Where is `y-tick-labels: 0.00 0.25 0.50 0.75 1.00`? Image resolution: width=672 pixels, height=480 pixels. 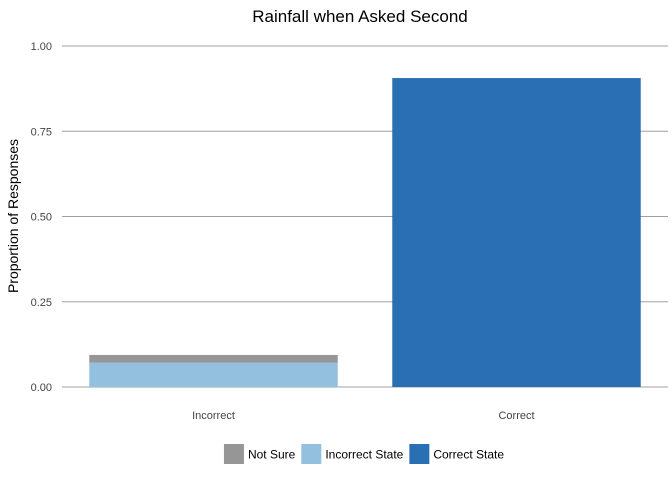
y-tick-labels: 0.00 0.25 0.50 0.75 1.00 is located at coordinates (41, 217).